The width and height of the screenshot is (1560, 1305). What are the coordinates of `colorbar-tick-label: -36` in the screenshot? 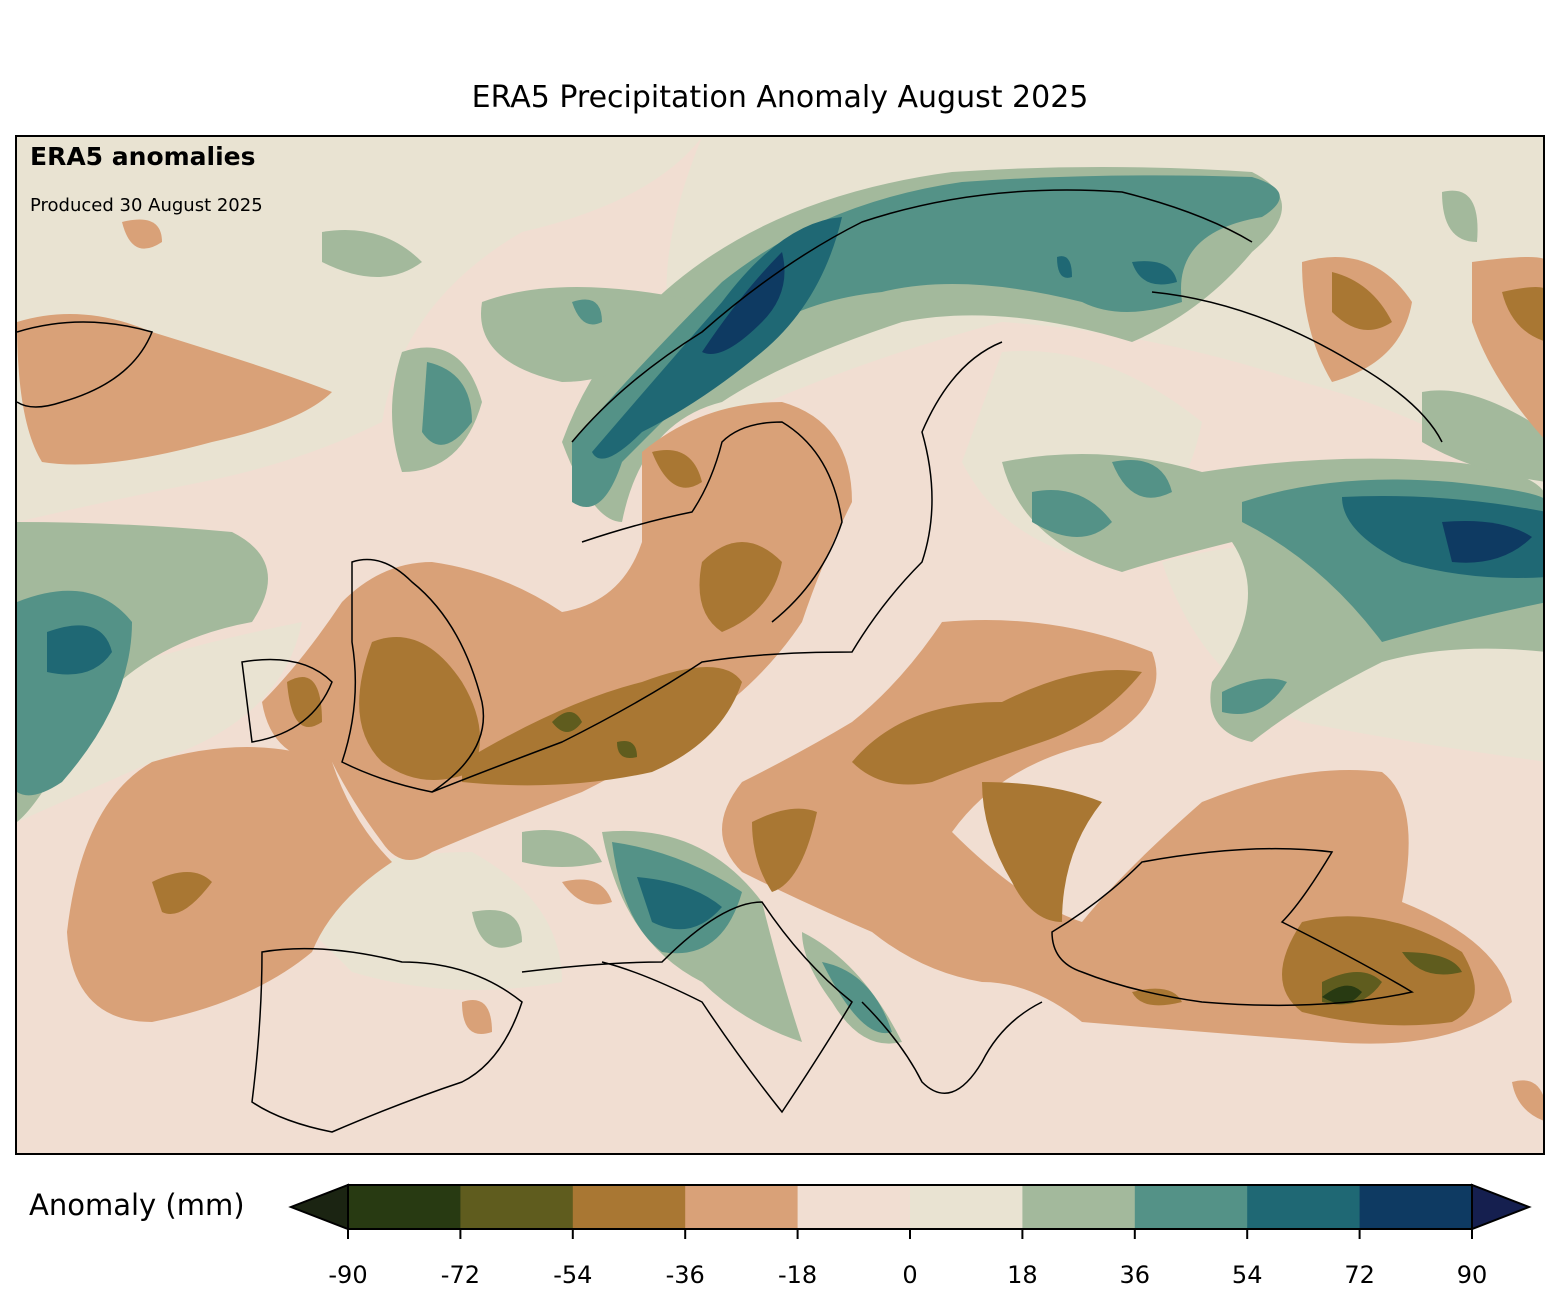 It's located at (685, 1275).